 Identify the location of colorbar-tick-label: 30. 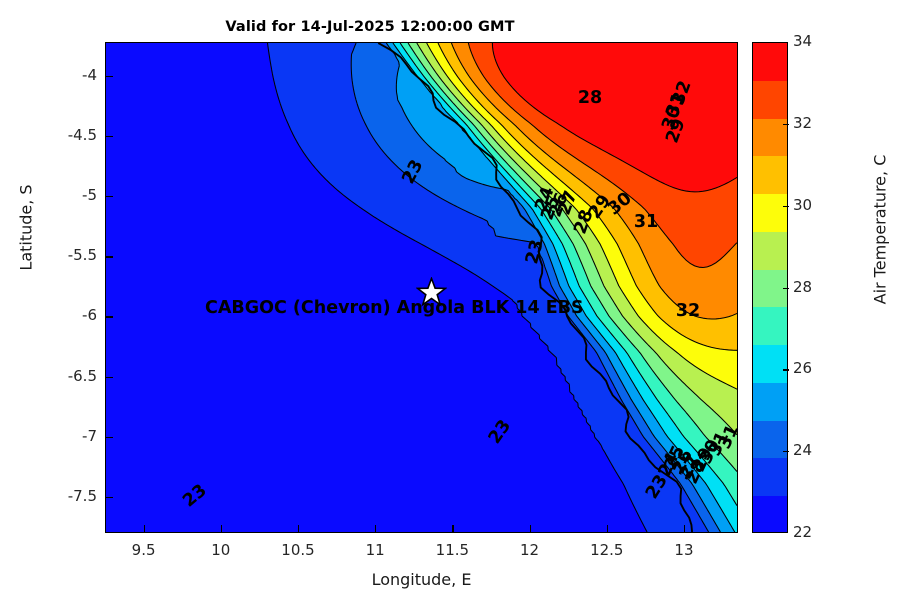
(803, 204).